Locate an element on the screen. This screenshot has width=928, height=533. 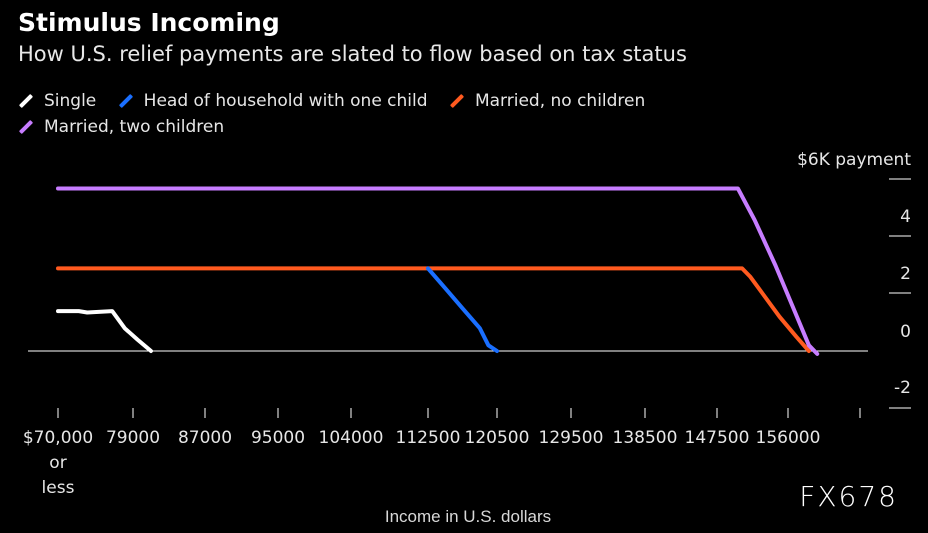
x-tick-label-8: 138500 is located at coordinates (645, 438).